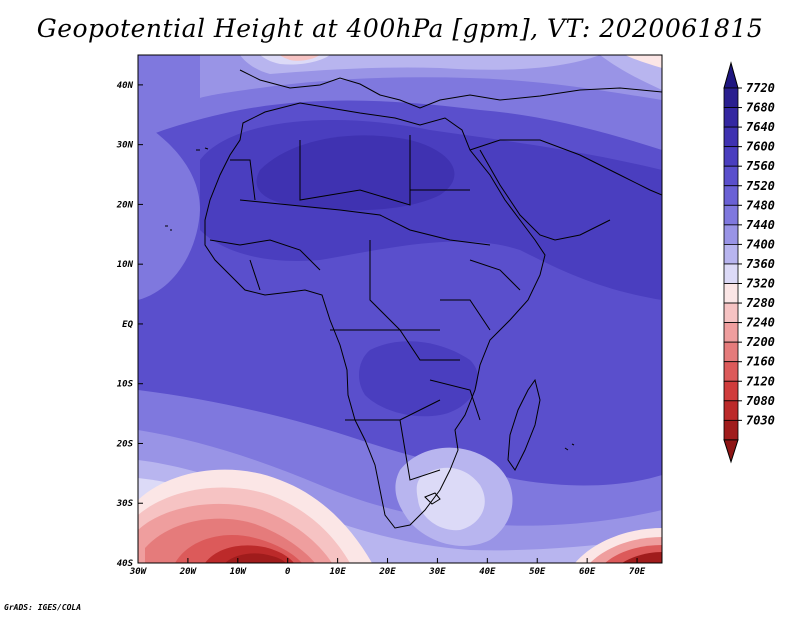 The image size is (800, 618). What do you see at coordinates (288, 572) in the screenshot?
I see `x-tick-label: 0` at bounding box center [288, 572].